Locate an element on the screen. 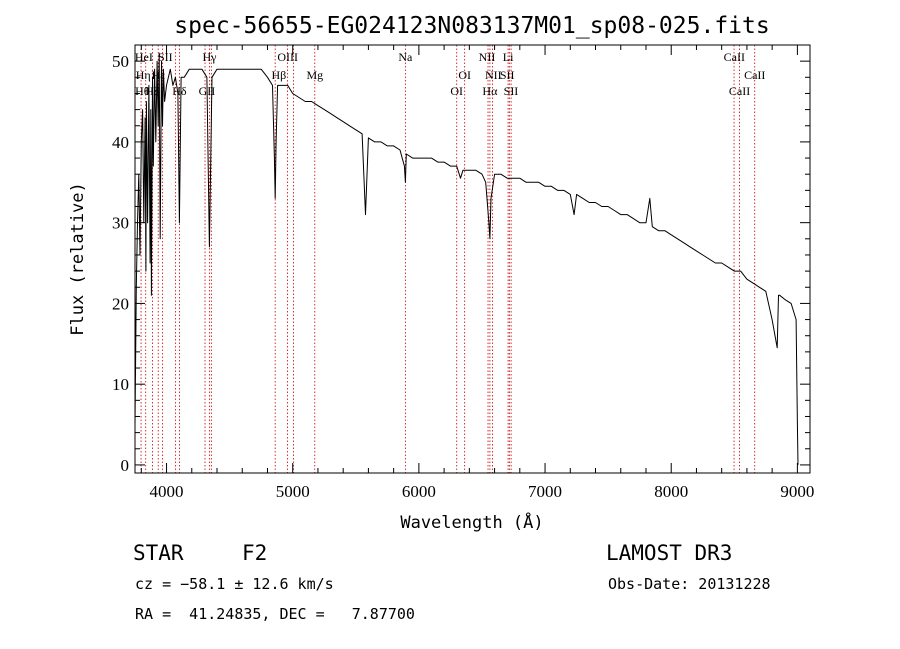  x-tick-label: 6000 is located at coordinates (419, 491).